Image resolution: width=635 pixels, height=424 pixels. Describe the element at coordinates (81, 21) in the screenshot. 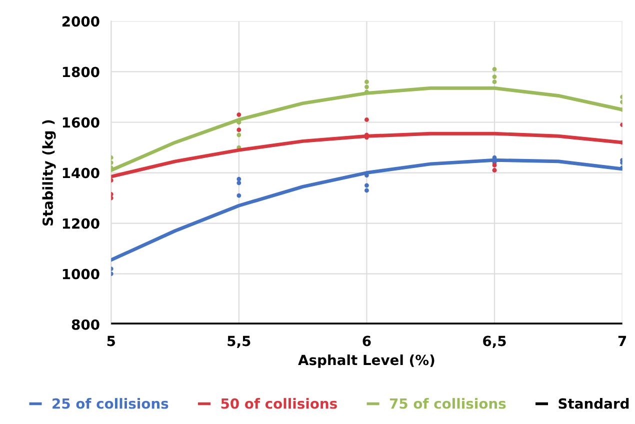

I see `y-tick-label: 2000` at that location.